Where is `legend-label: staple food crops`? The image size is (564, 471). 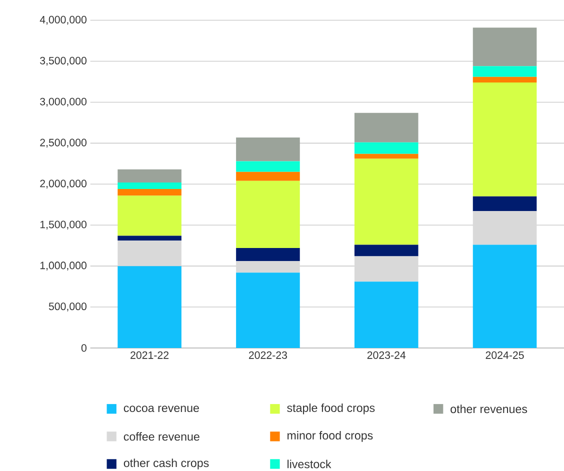 legend-label: staple food crops is located at coordinates (331, 409).